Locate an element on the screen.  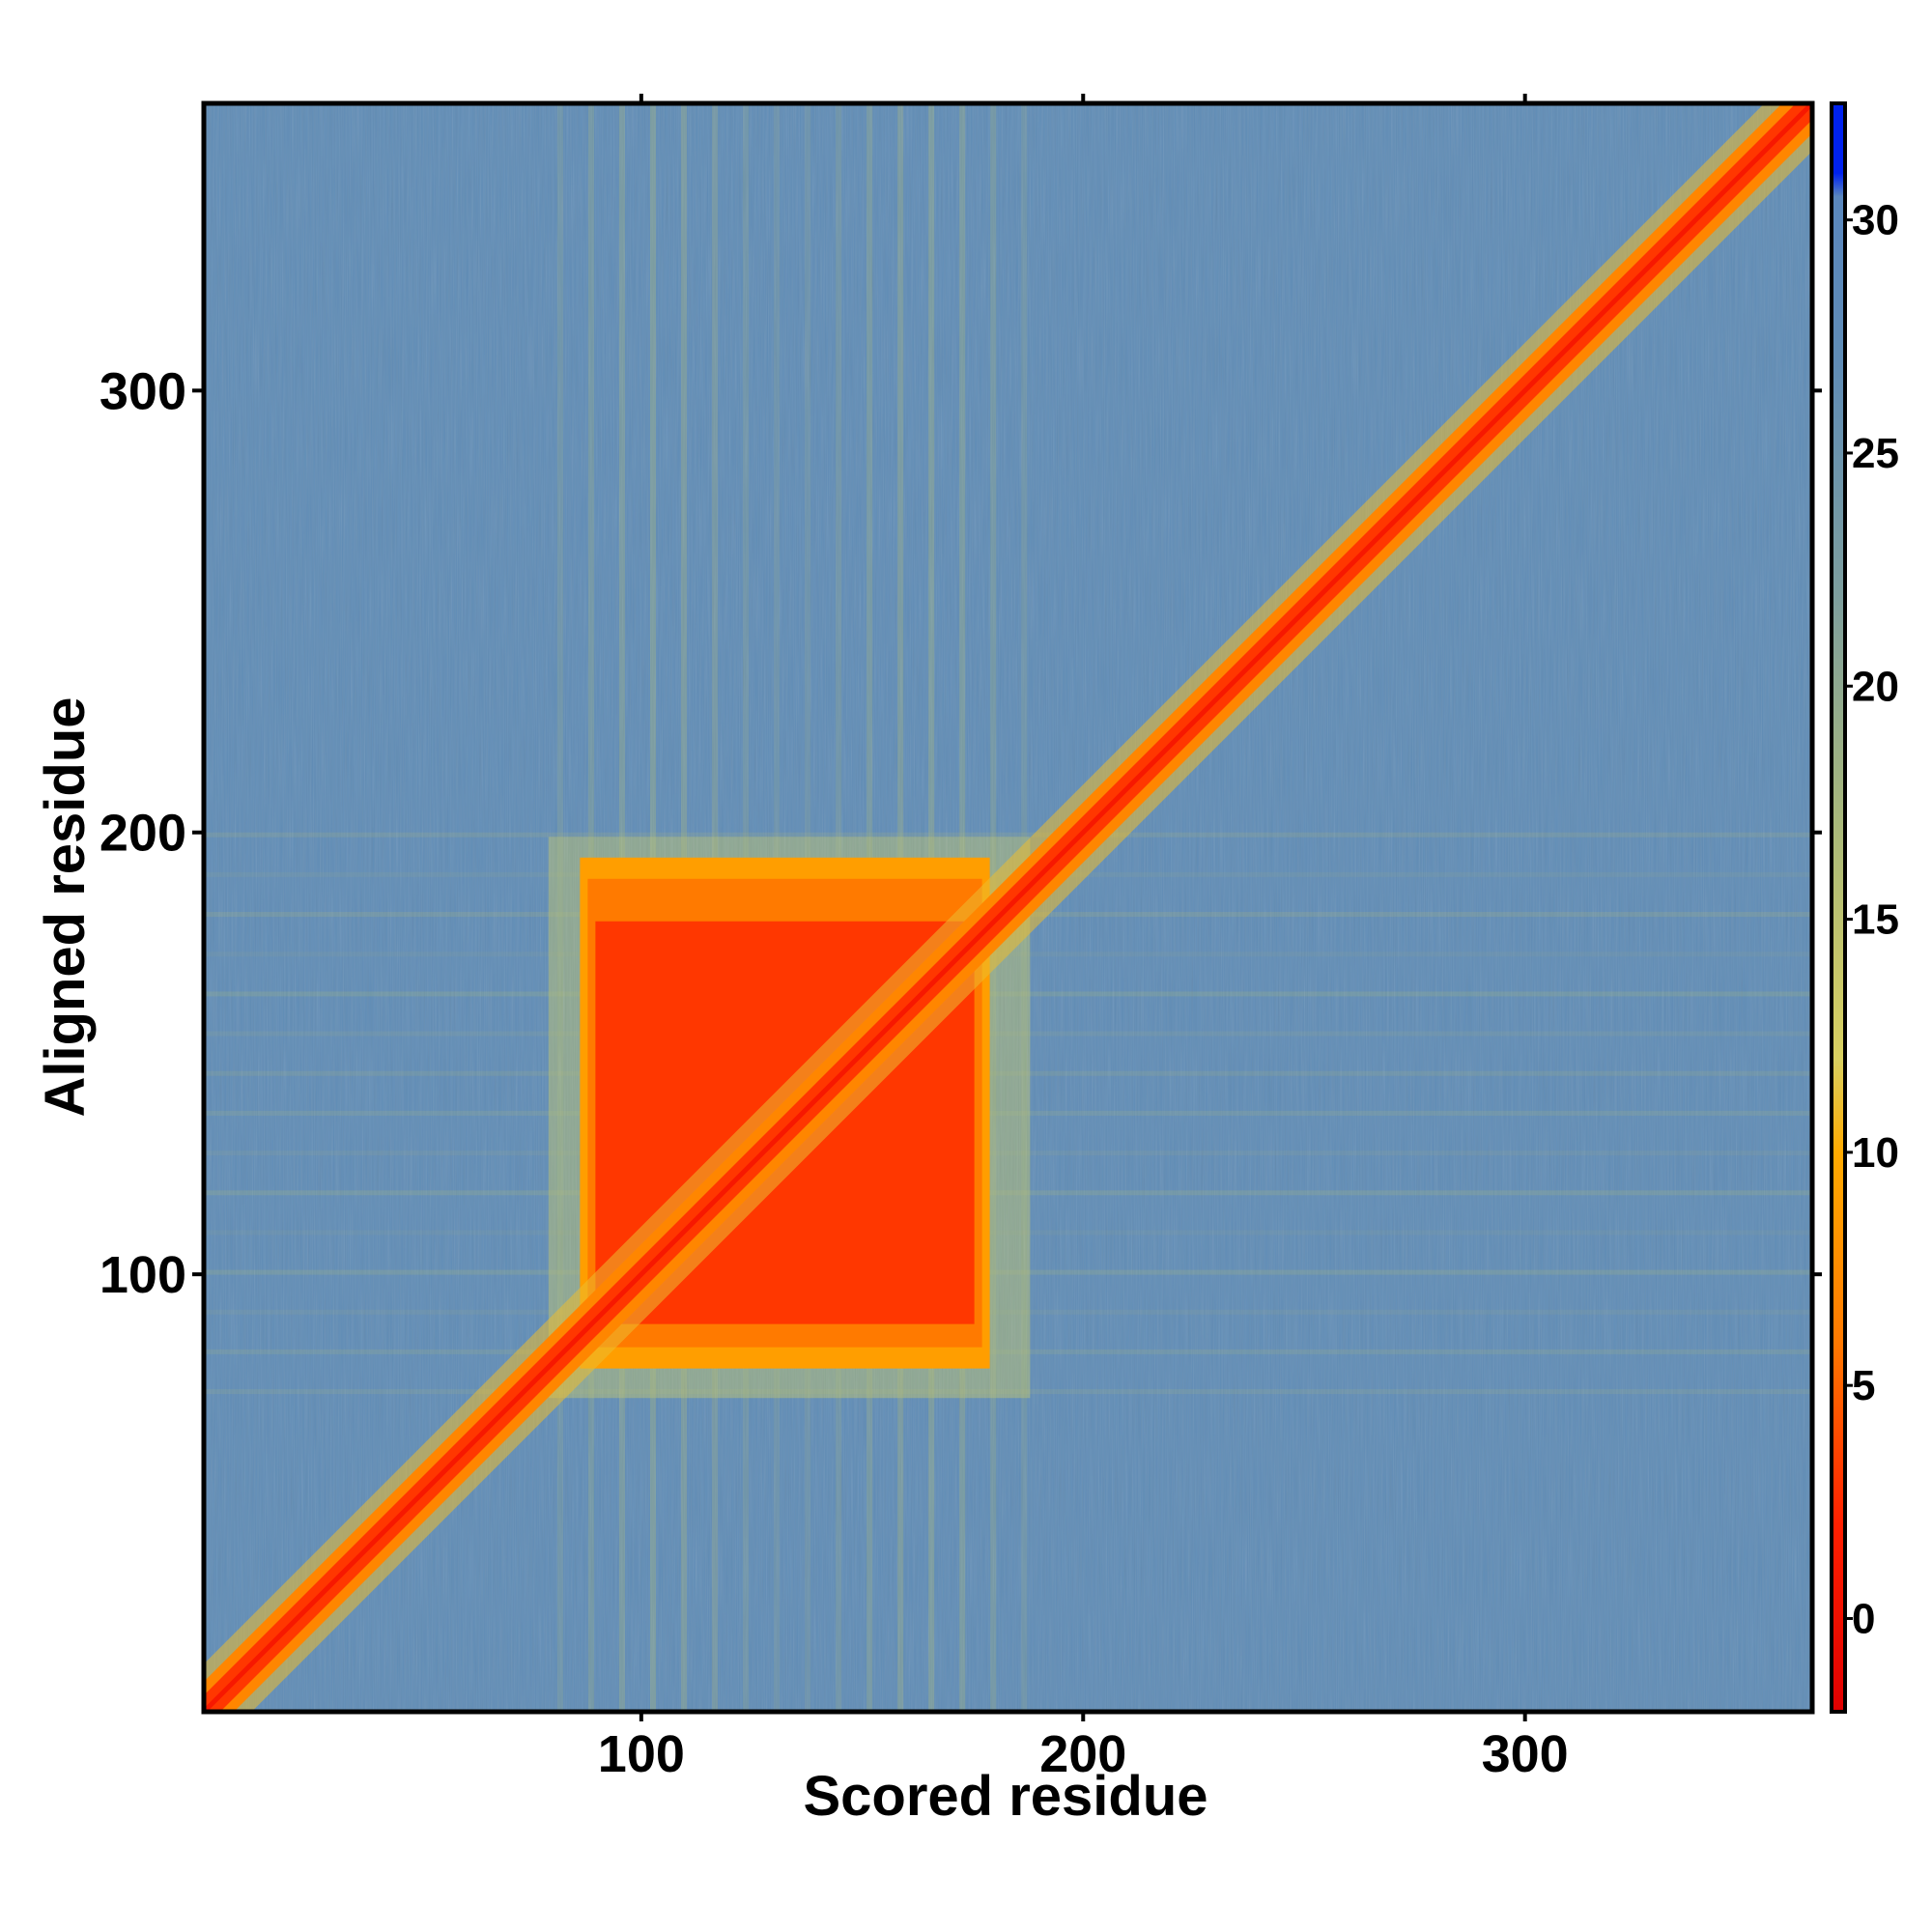
x-tick-label: 200 is located at coordinates (1082, 1754).